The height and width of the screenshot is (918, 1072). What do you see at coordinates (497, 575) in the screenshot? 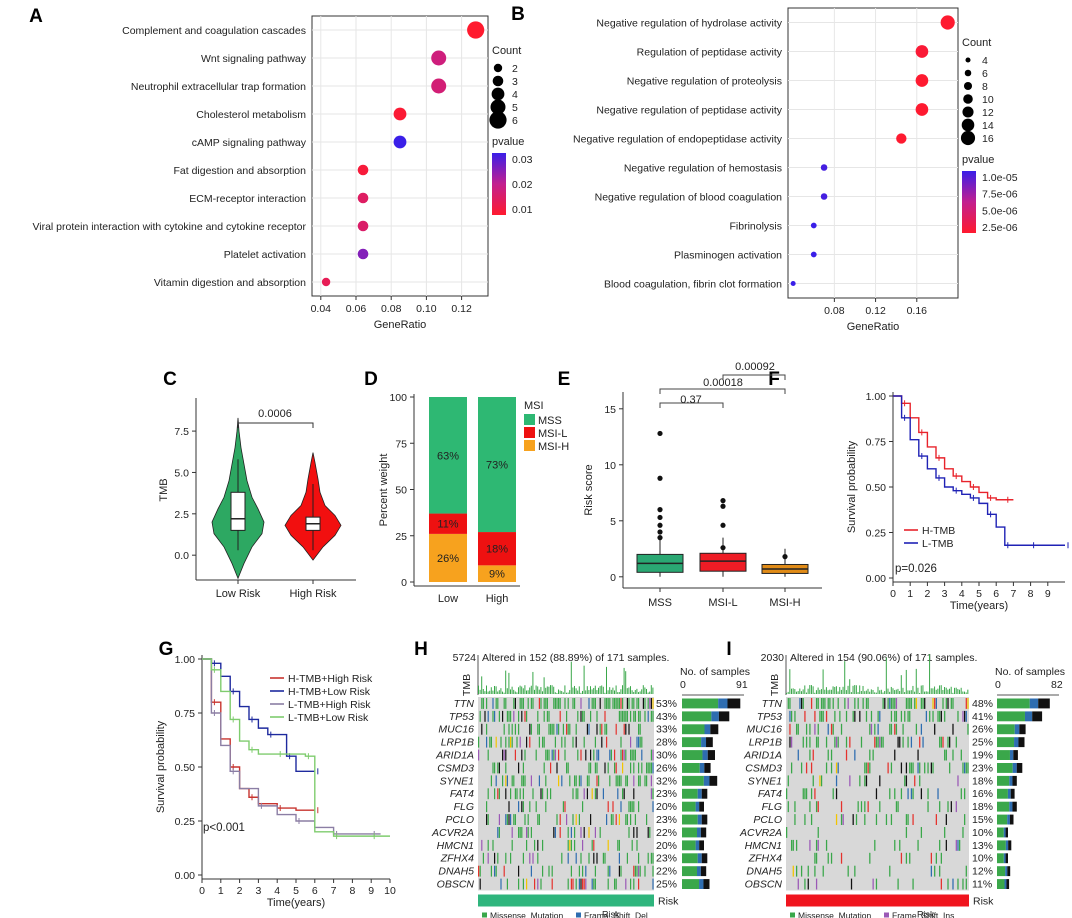
I see `data-label: 9%` at bounding box center [497, 575].